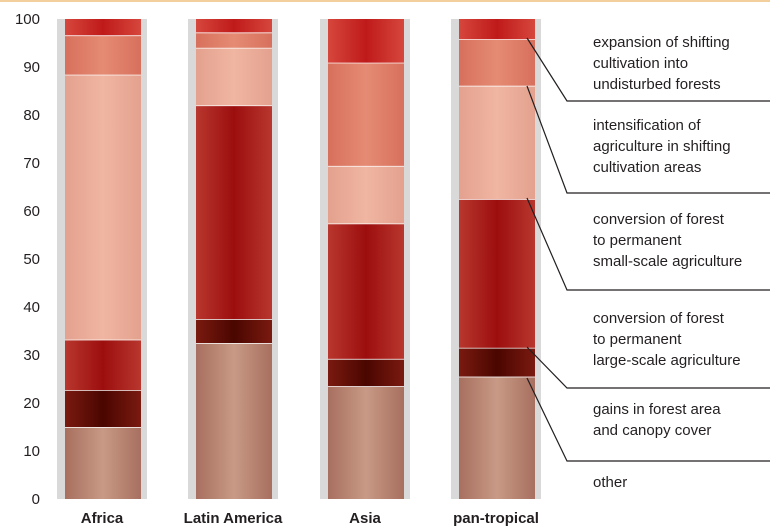 Image resolution: width=770 pixels, height=527 pixels. Describe the element at coordinates (36, 499) in the screenshot. I see `y-tick-label: 0` at that location.